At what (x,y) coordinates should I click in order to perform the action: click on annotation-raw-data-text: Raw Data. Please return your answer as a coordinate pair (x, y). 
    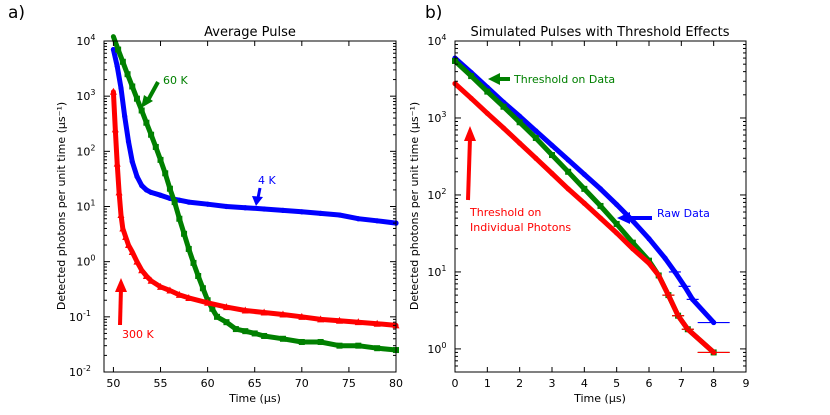
    Looking at the image, I should click on (683, 213).